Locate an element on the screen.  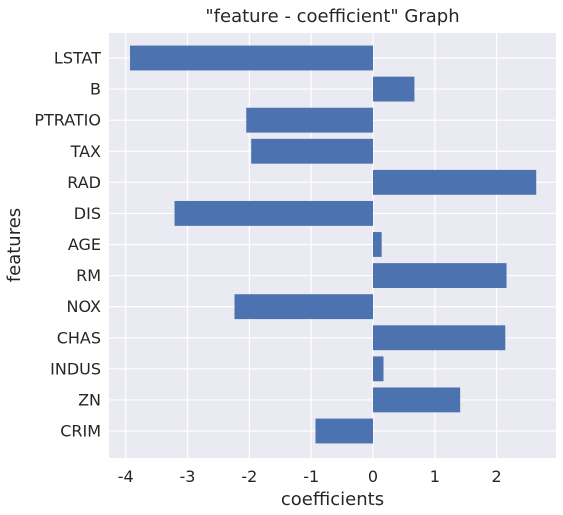
y-tick-label: AGE is located at coordinates (84, 244).